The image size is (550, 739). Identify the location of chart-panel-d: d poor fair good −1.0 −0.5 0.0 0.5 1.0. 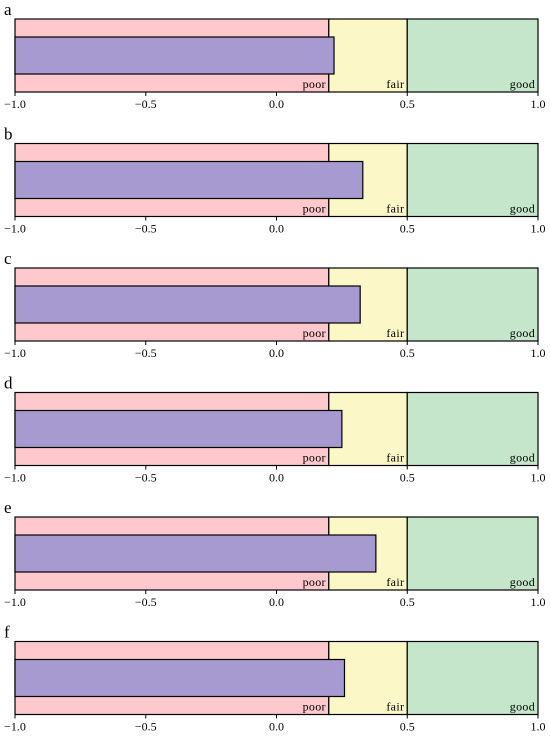
(275, 429).